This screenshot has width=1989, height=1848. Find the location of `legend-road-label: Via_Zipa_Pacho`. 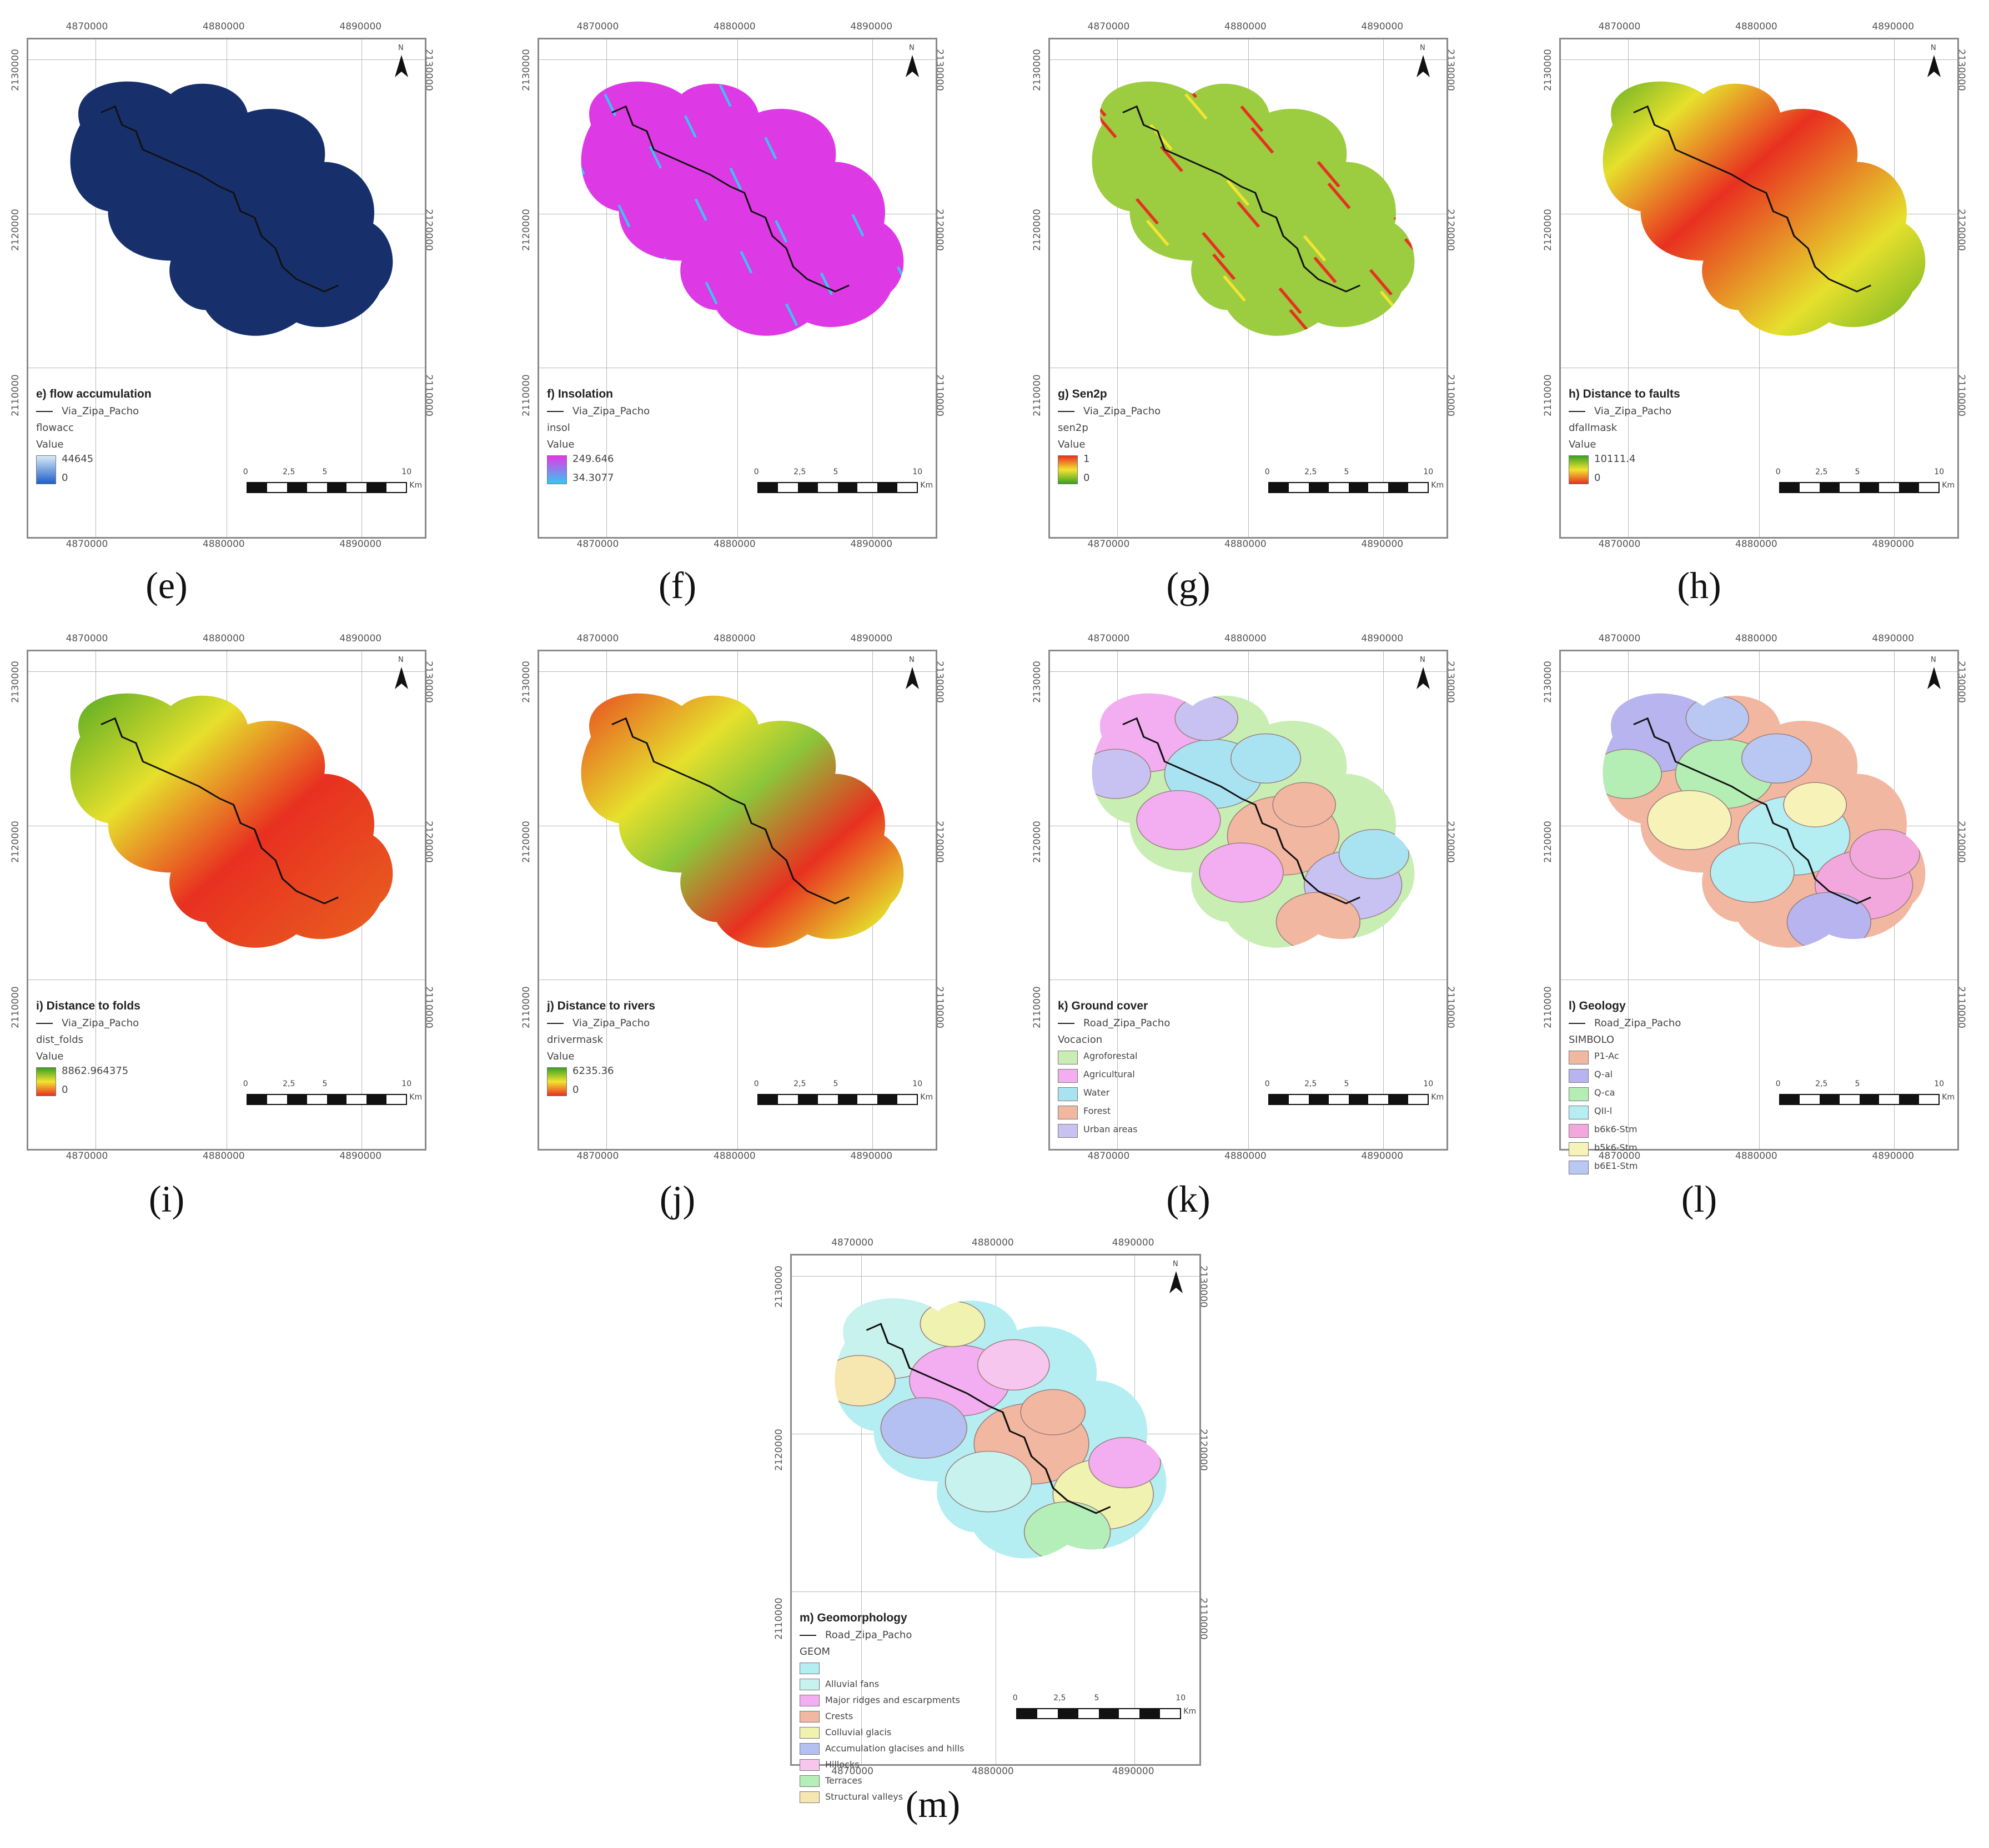

legend-road-label: Via_Zipa_Pacho is located at coordinates (611, 411).